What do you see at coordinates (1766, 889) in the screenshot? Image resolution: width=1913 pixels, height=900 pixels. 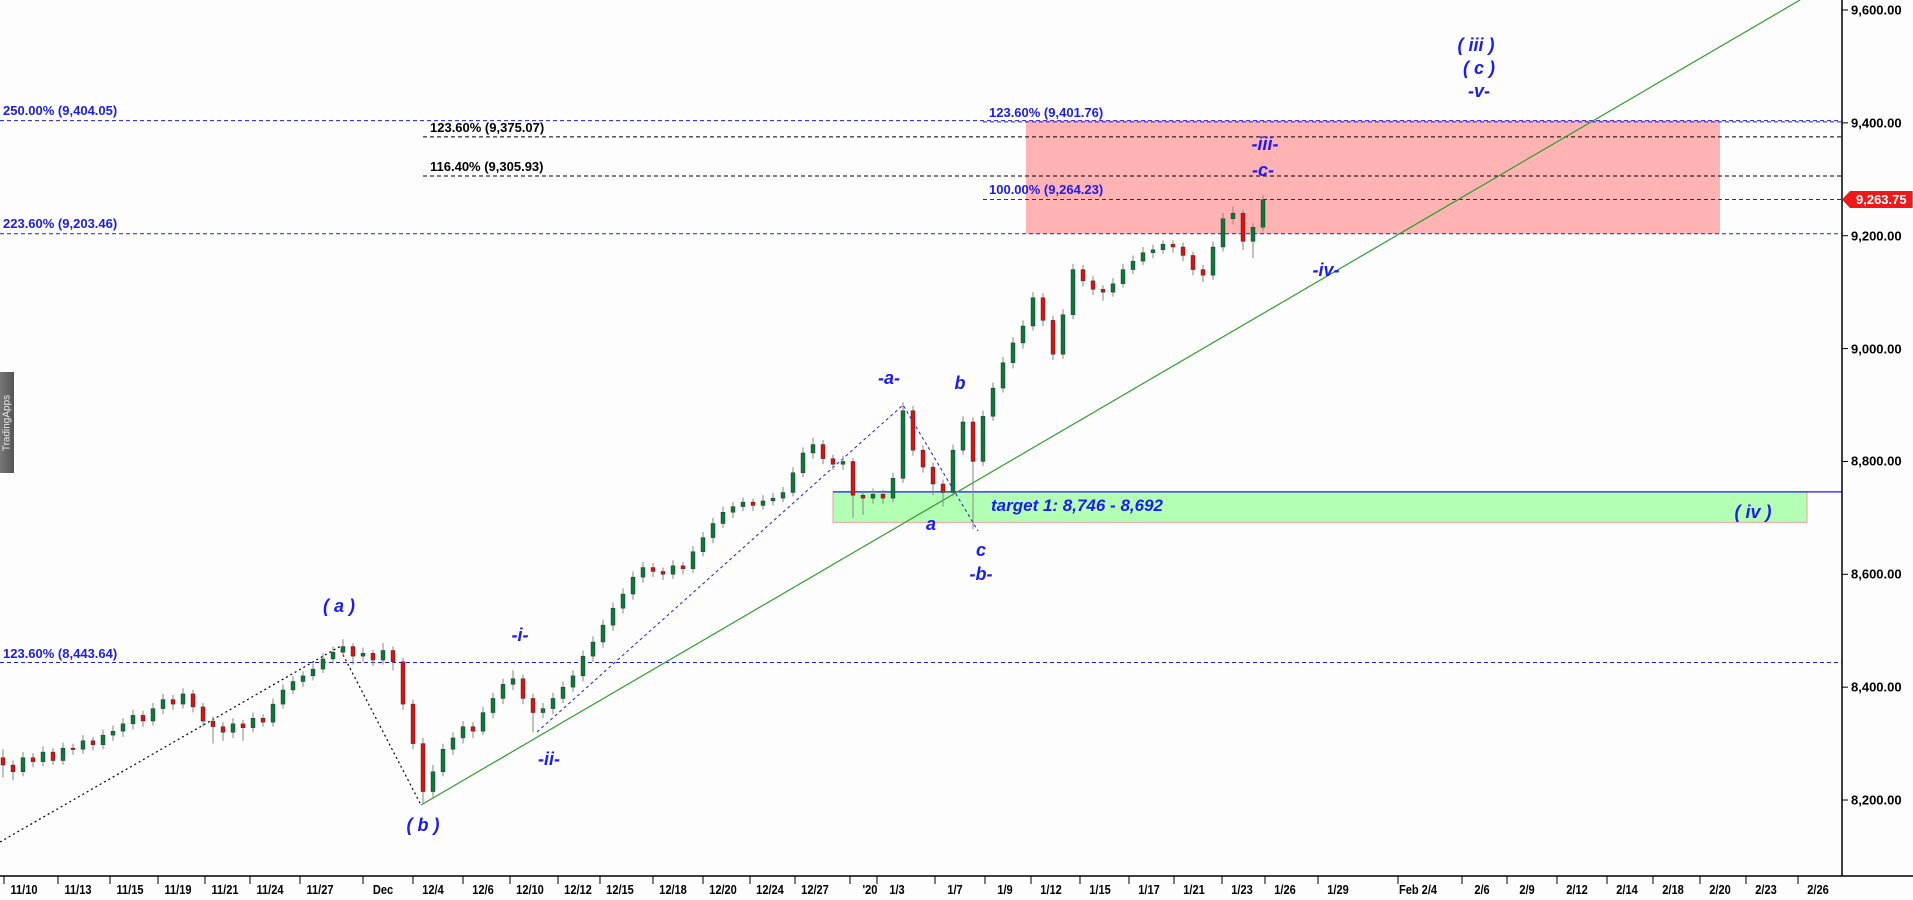 I see `x-tick-label: 2/23` at bounding box center [1766, 889].